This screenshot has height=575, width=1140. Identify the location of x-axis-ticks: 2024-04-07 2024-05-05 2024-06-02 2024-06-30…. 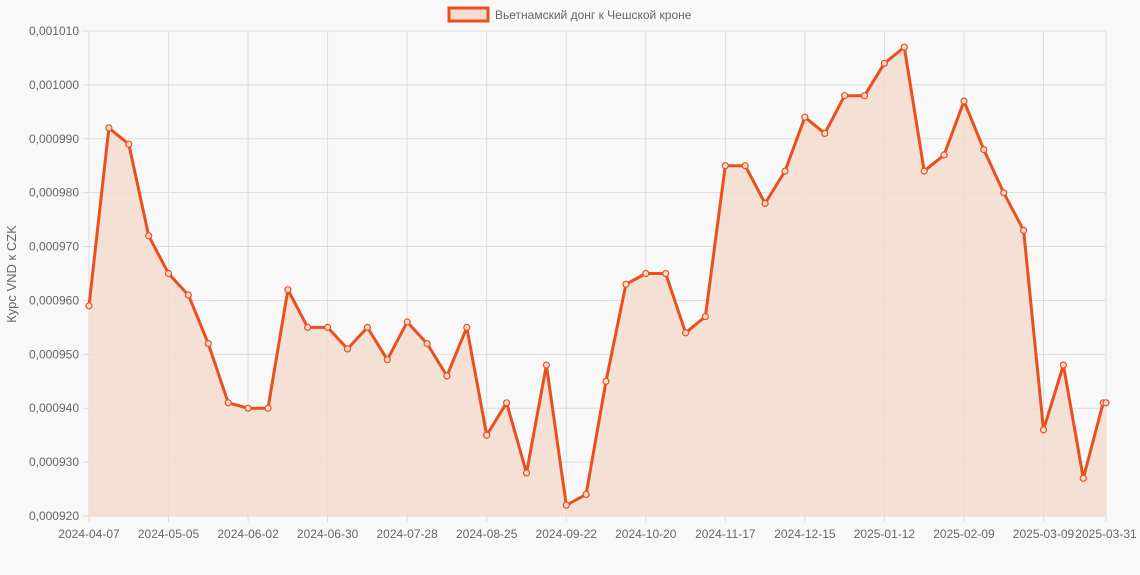
(597, 534).